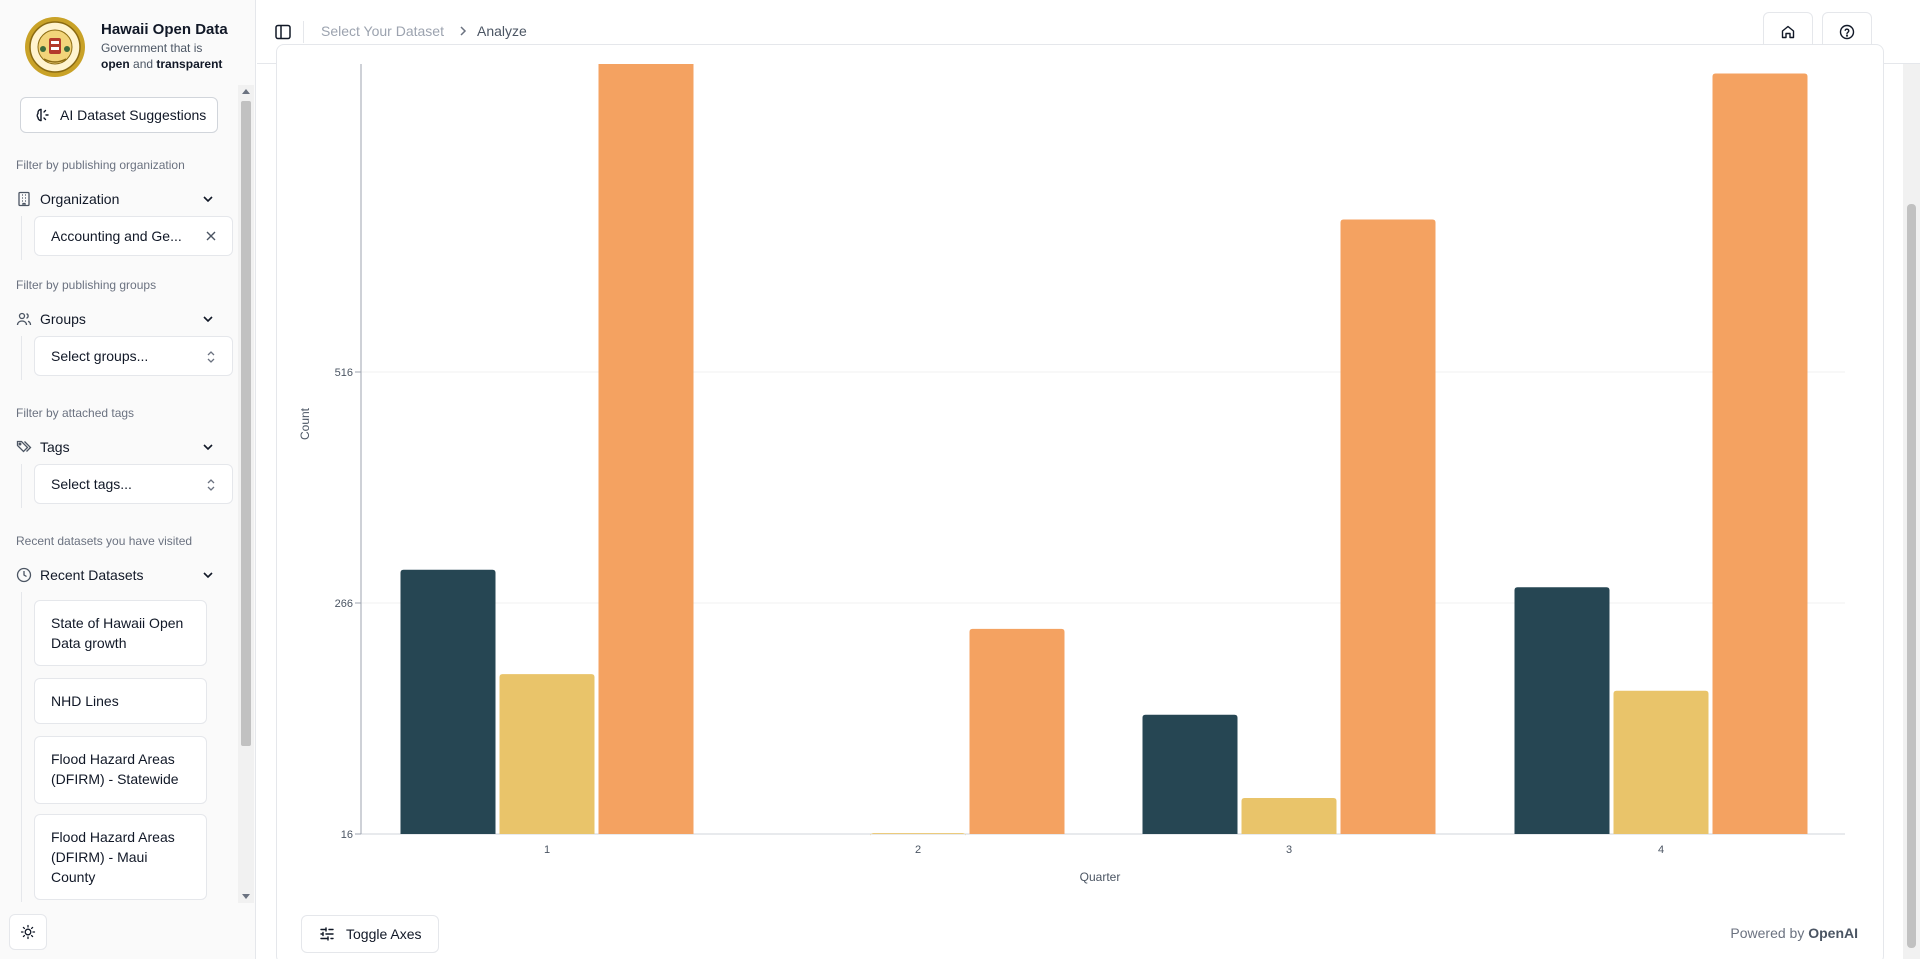  Describe the element at coordinates (384, 934) in the screenshot. I see `toggle-axes-label: Toggle Axes` at that location.